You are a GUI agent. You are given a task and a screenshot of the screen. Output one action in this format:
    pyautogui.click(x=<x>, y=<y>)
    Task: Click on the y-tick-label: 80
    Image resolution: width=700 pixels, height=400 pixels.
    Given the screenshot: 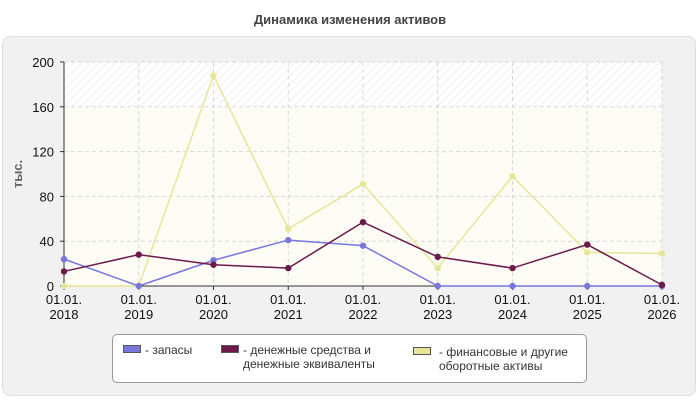 What is the action you would take?
    pyautogui.click(x=47, y=196)
    